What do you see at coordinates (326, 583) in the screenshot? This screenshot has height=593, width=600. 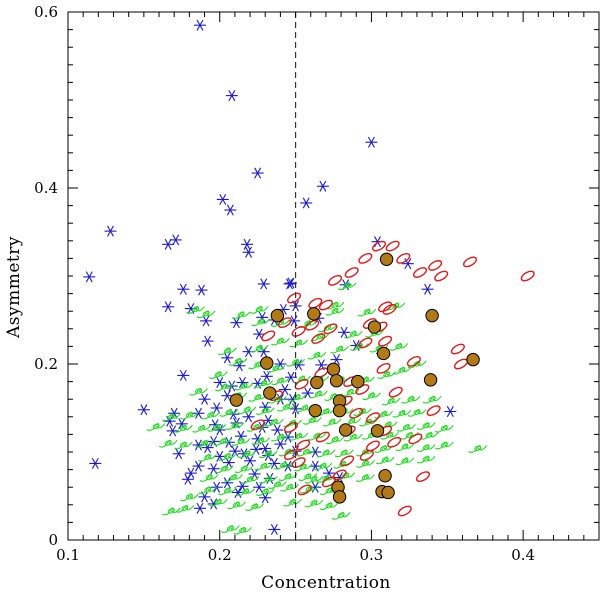 I see `x-axis-label: Concentration` at bounding box center [326, 583].